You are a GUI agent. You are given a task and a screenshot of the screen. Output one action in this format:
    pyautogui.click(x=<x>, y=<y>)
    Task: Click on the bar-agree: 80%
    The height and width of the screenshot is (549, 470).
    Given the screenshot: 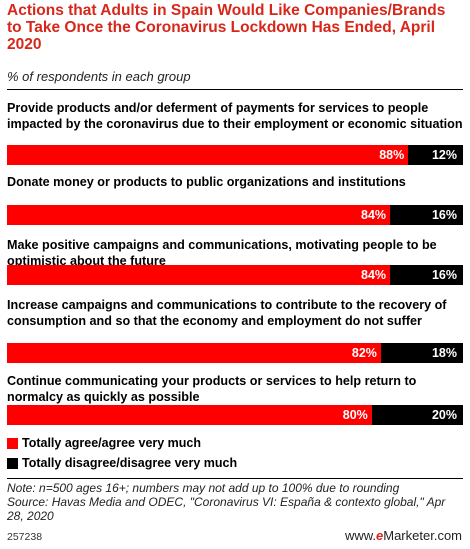 What is the action you would take?
    pyautogui.click(x=189, y=415)
    